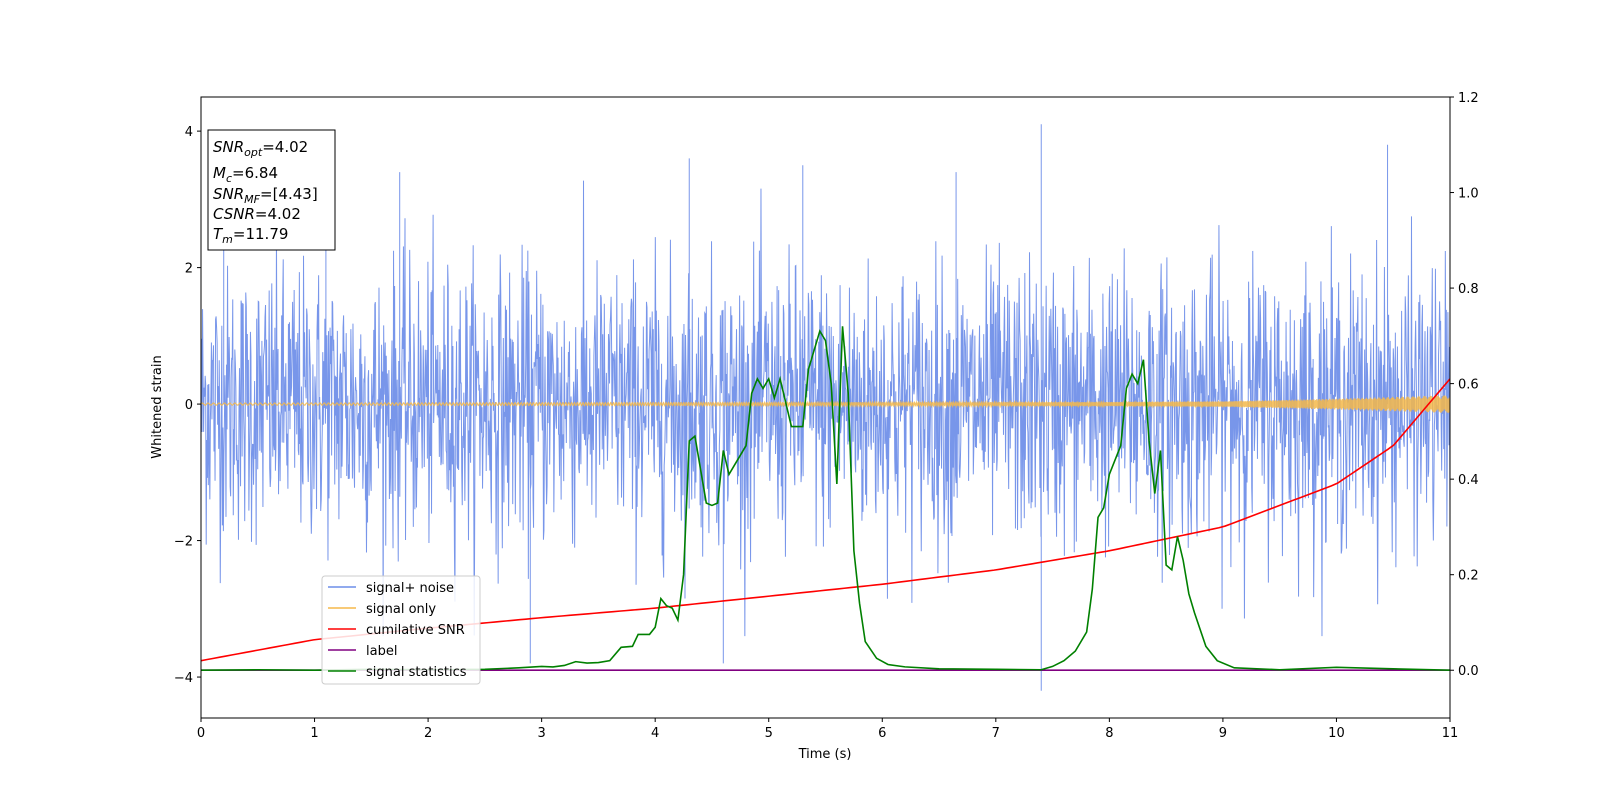 The width and height of the screenshot is (1600, 800). Describe the element at coordinates (260, 148) in the screenshot. I see `info-snr-opt: SNRopt=4.02` at that location.